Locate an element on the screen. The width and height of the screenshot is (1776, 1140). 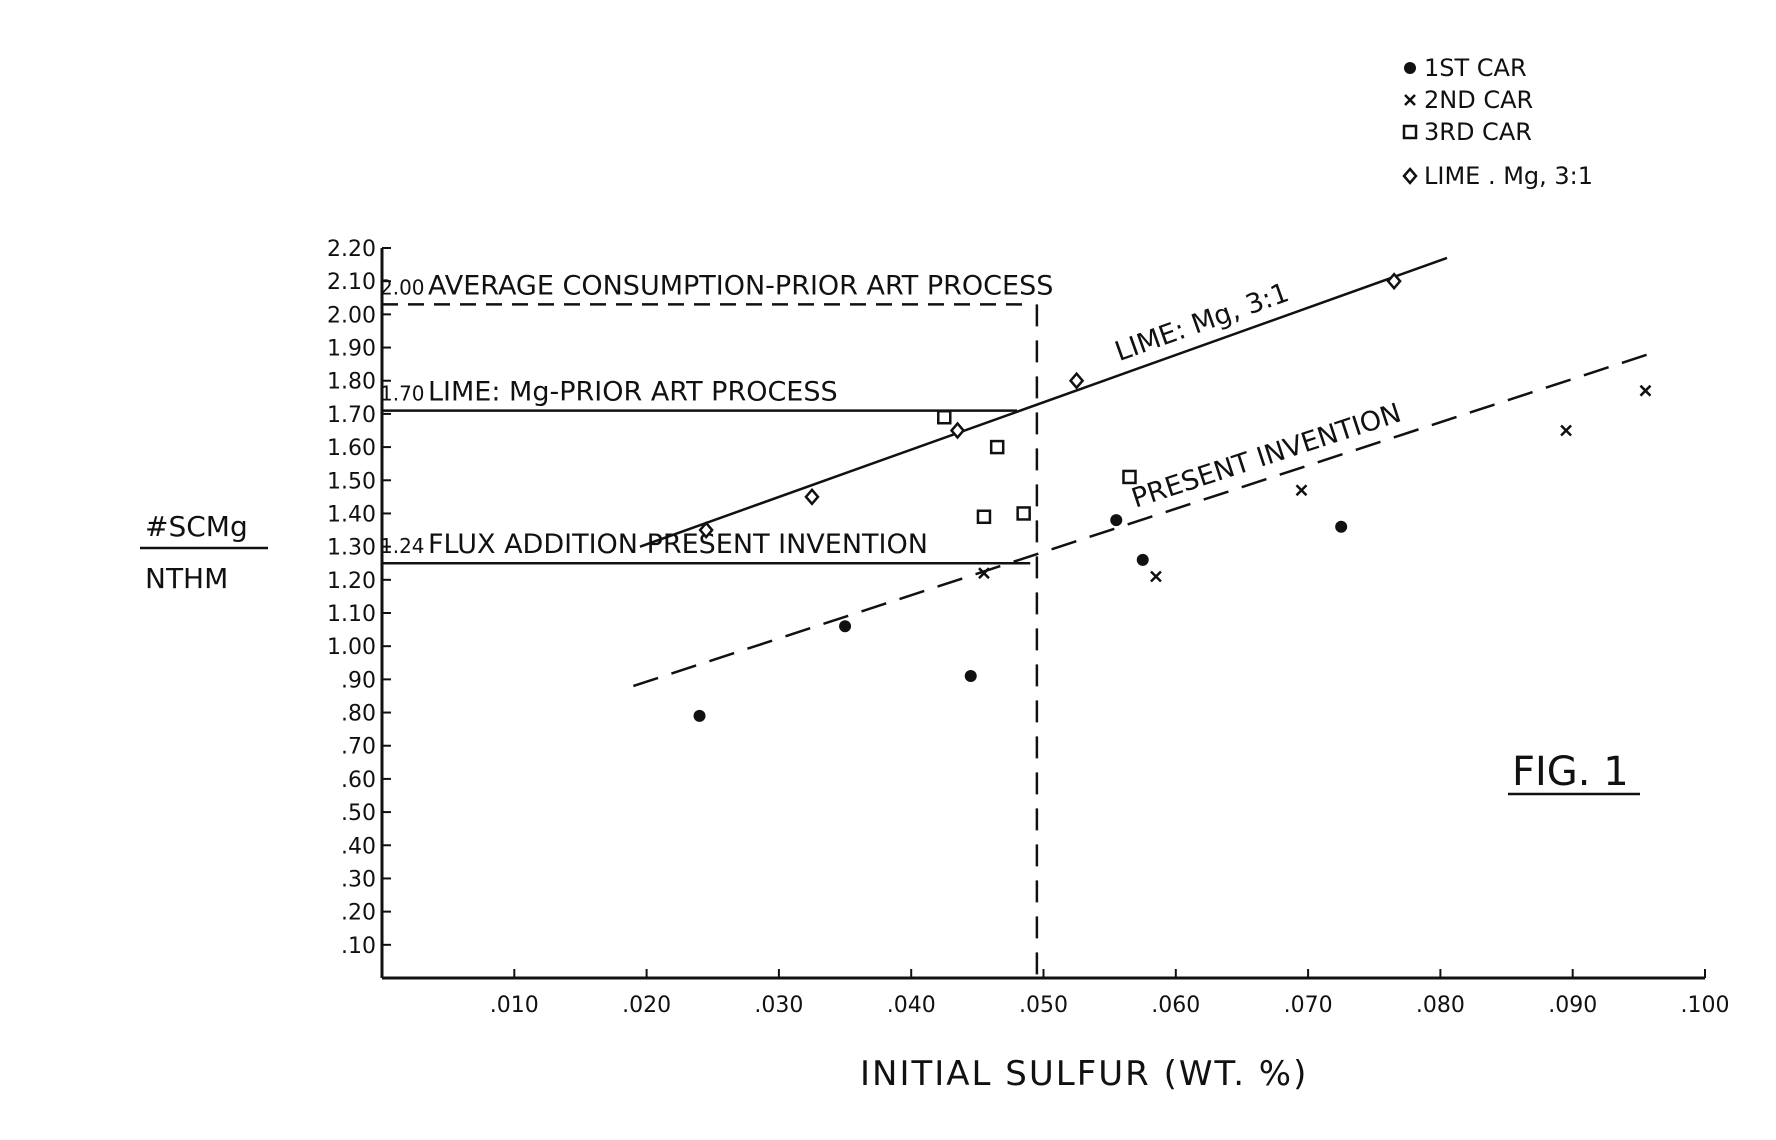
y-tick-label: 2.00 is located at coordinates (351, 315).